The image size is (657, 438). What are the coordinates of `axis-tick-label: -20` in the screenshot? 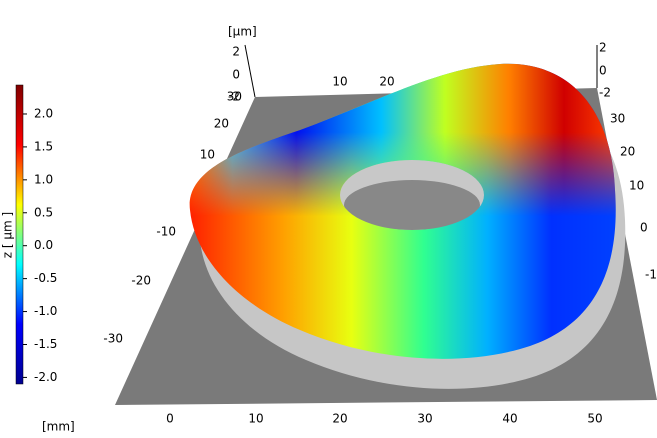 It's located at (141, 281).